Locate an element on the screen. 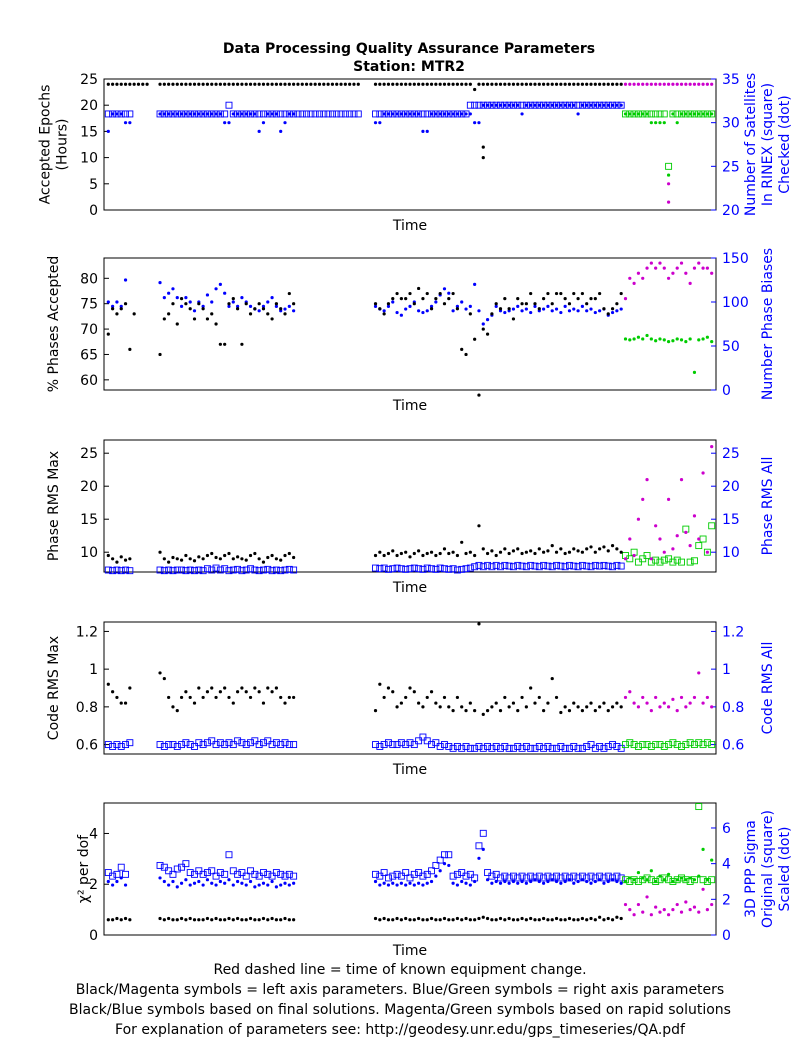 The image size is (800, 1050). y-tick-label: 10 is located at coordinates (89, 553).